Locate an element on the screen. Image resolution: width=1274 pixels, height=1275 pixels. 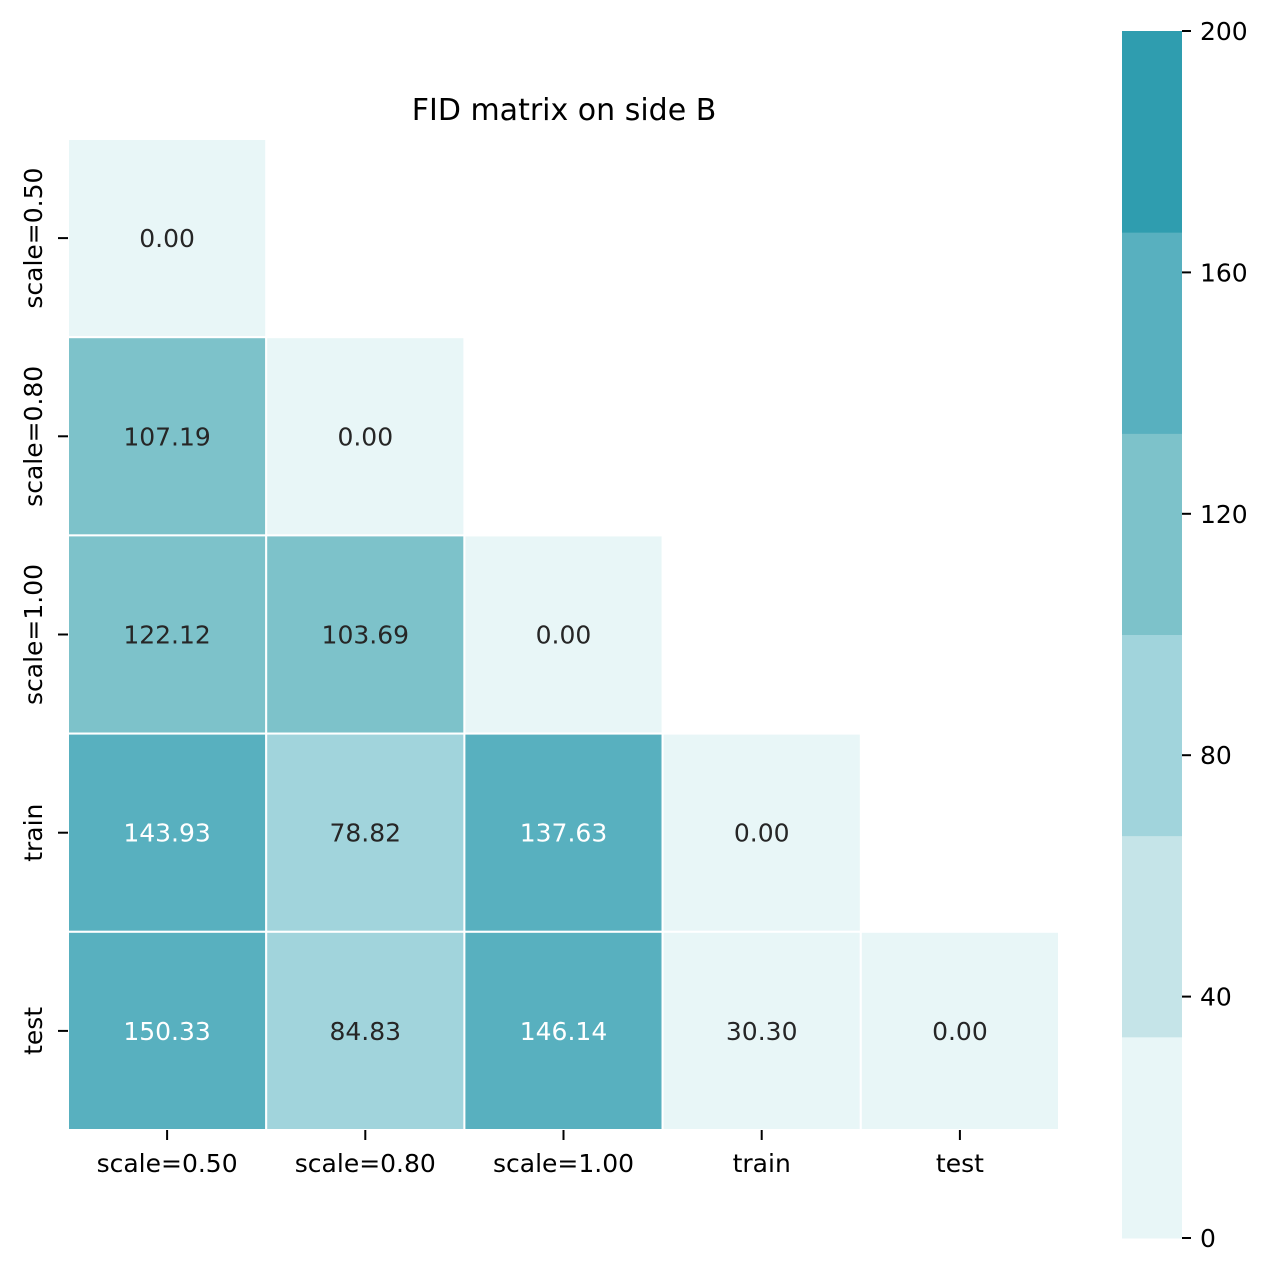
chart-title: FID matrix on side B is located at coordinates (564, 110).